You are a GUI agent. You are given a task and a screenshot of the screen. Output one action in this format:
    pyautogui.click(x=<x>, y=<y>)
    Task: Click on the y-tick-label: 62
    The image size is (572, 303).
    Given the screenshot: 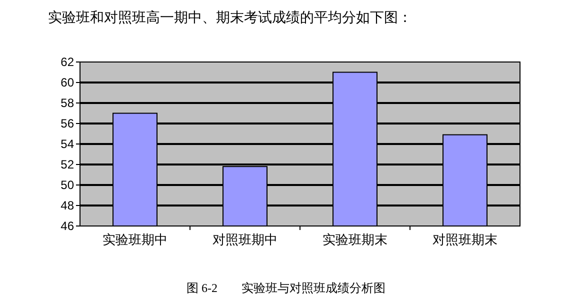 What is the action you would take?
    pyautogui.click(x=67, y=62)
    